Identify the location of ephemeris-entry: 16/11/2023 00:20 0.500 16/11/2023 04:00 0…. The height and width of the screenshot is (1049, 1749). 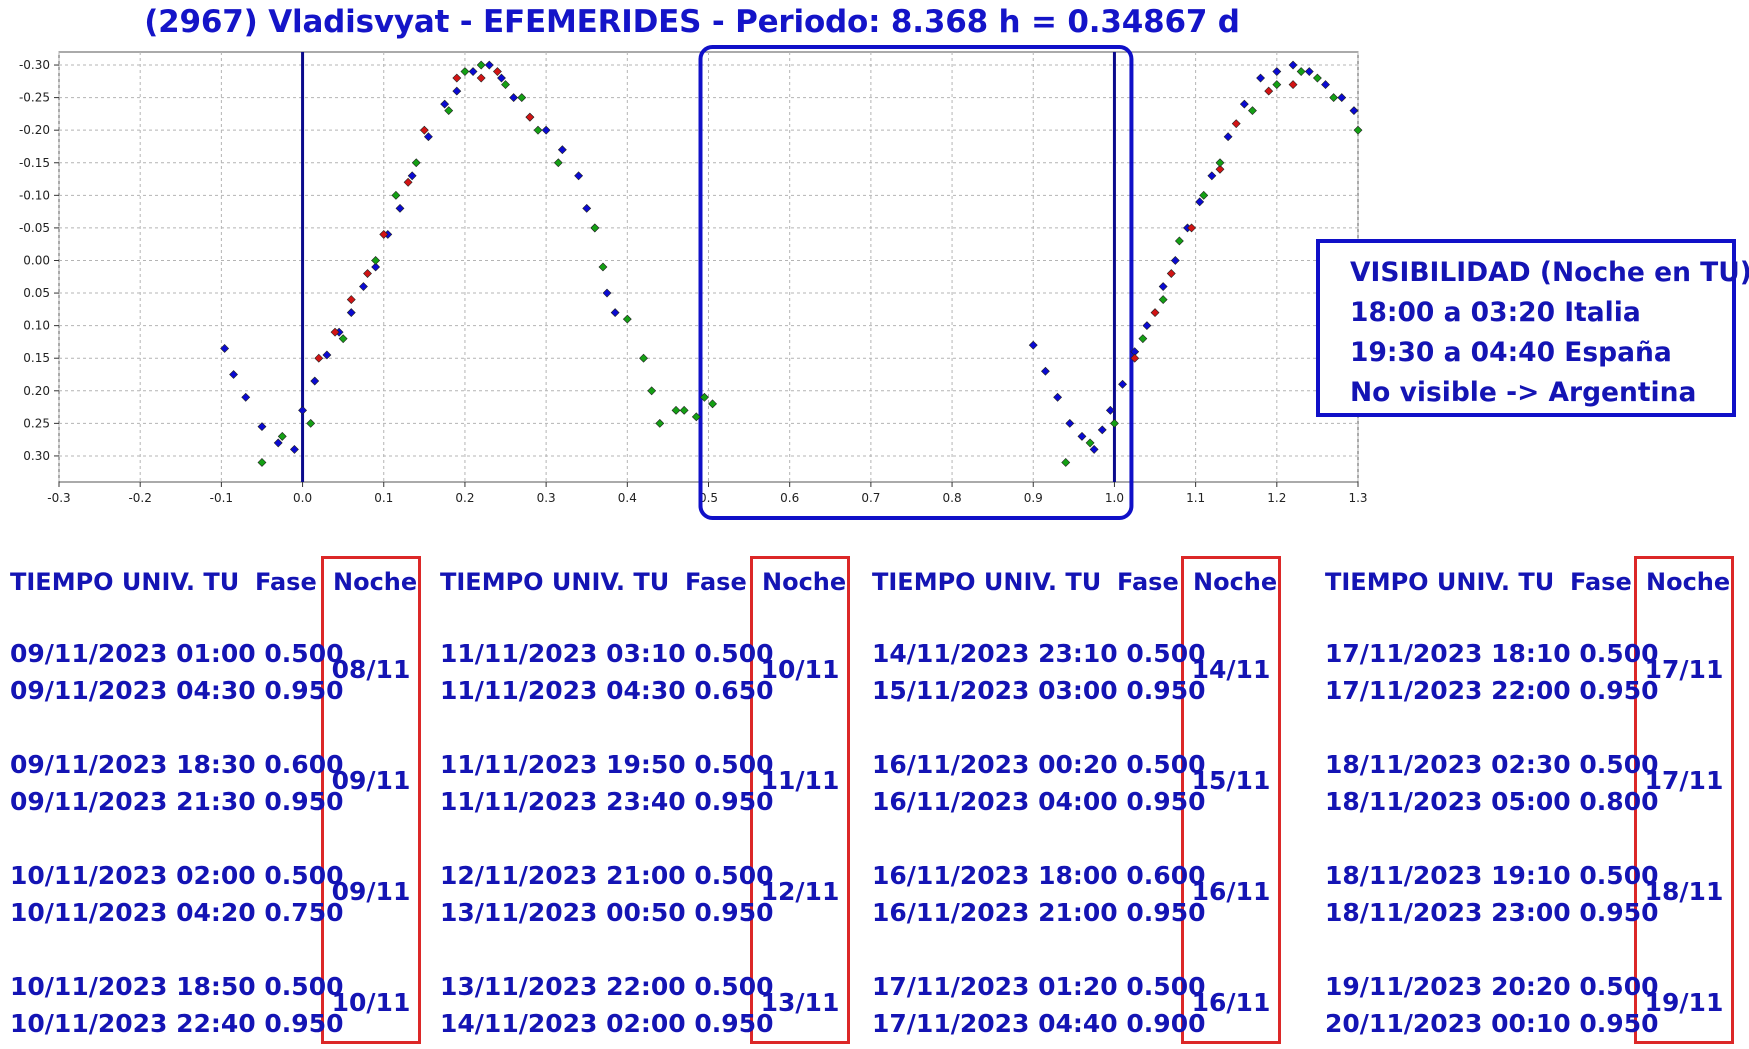
(1038, 783).